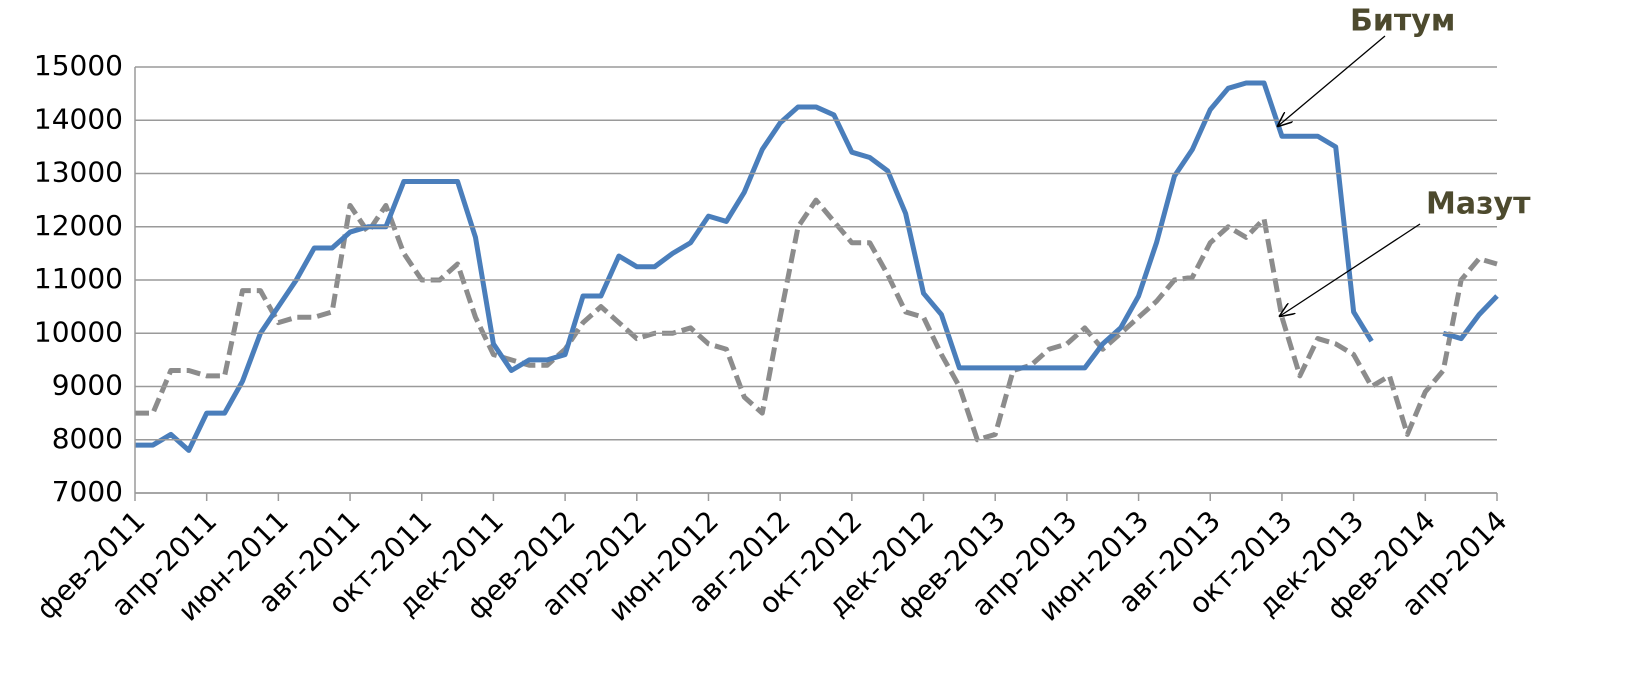 The height and width of the screenshot is (677, 1630). Describe the element at coordinates (1470, 318) in the screenshot. I see `series-line` at that location.